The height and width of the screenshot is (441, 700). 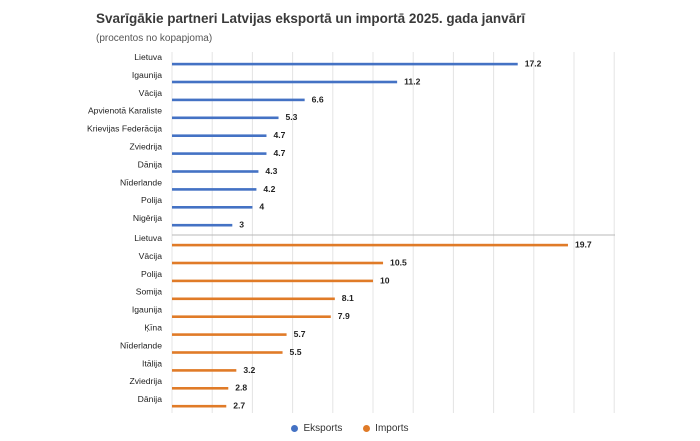 I want to click on legend-swatch-eksports, so click(x=295, y=428).